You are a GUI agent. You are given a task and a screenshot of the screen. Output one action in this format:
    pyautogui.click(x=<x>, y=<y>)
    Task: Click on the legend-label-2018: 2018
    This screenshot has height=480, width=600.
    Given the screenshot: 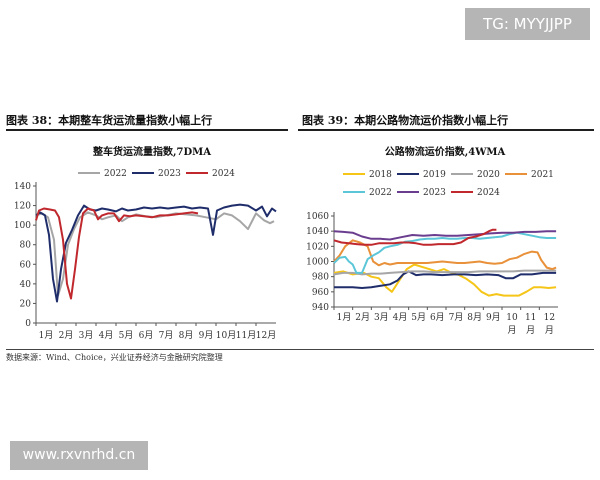 What is the action you would take?
    pyautogui.click(x=380, y=175)
    